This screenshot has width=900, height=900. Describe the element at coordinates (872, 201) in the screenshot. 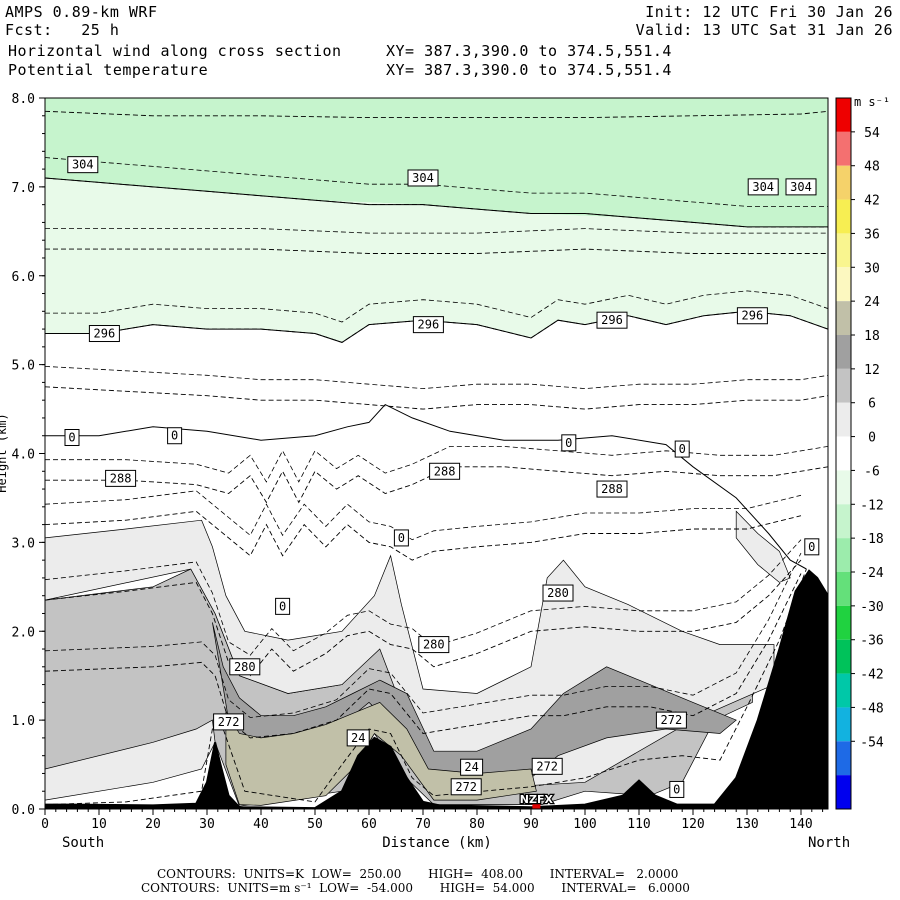

I see `colorbar-tick-label: 42` at that location.